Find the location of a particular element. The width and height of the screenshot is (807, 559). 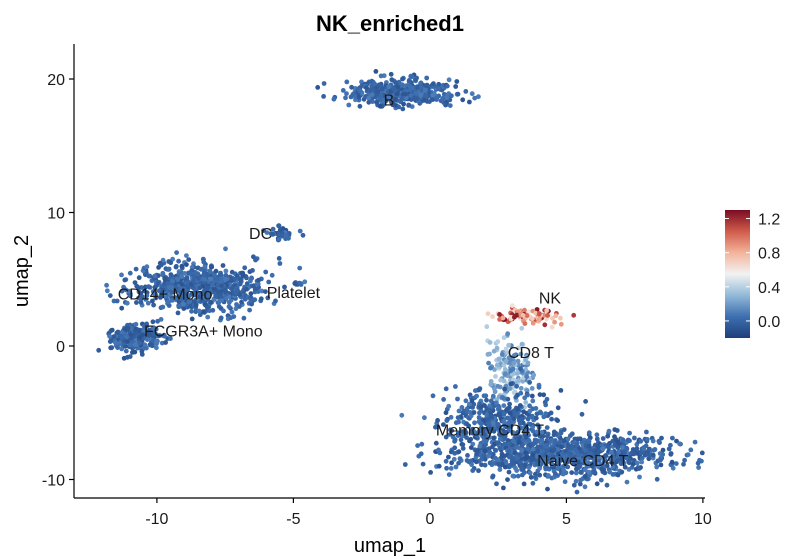

colorbar is located at coordinates (737, 274).